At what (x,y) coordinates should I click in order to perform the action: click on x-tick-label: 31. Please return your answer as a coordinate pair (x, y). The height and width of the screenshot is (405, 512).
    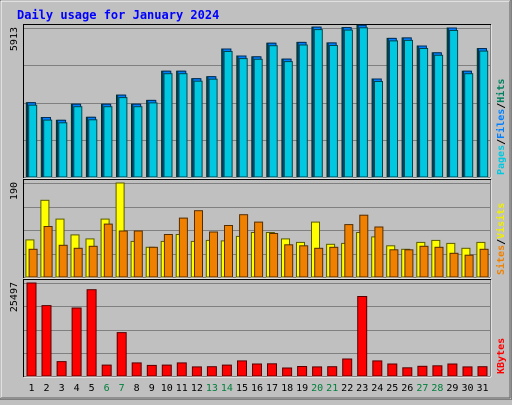
    Looking at the image, I should click on (482, 388).